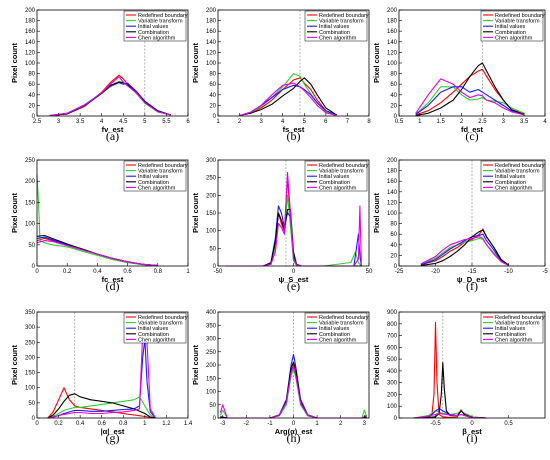  What do you see at coordinates (80, 424) in the screenshot?
I see `x-tick-label: 0.4` at bounding box center [80, 424].